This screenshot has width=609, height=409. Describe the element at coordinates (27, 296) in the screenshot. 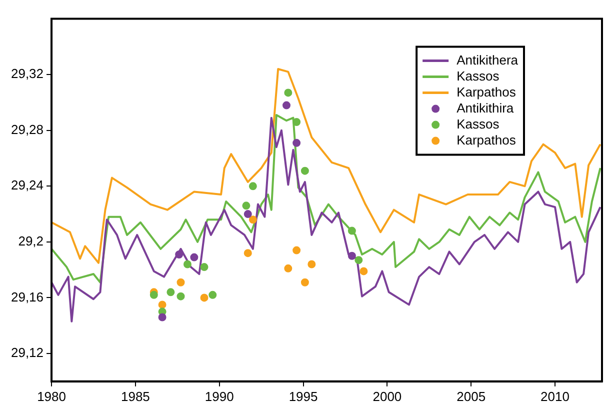

I see `y-tick-label: 29,16` at that location.